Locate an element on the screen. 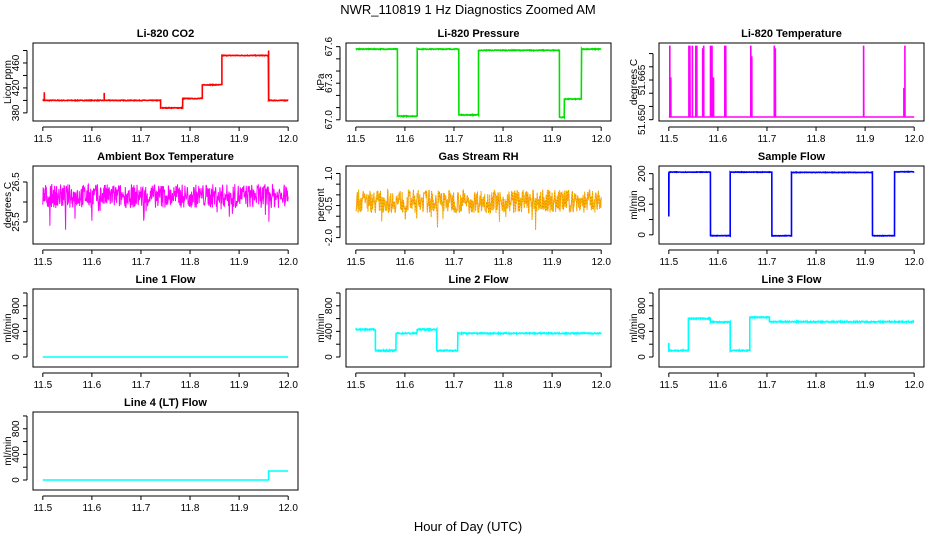 The image size is (936, 540). y-tick-label: 100 is located at coordinates (642, 203).